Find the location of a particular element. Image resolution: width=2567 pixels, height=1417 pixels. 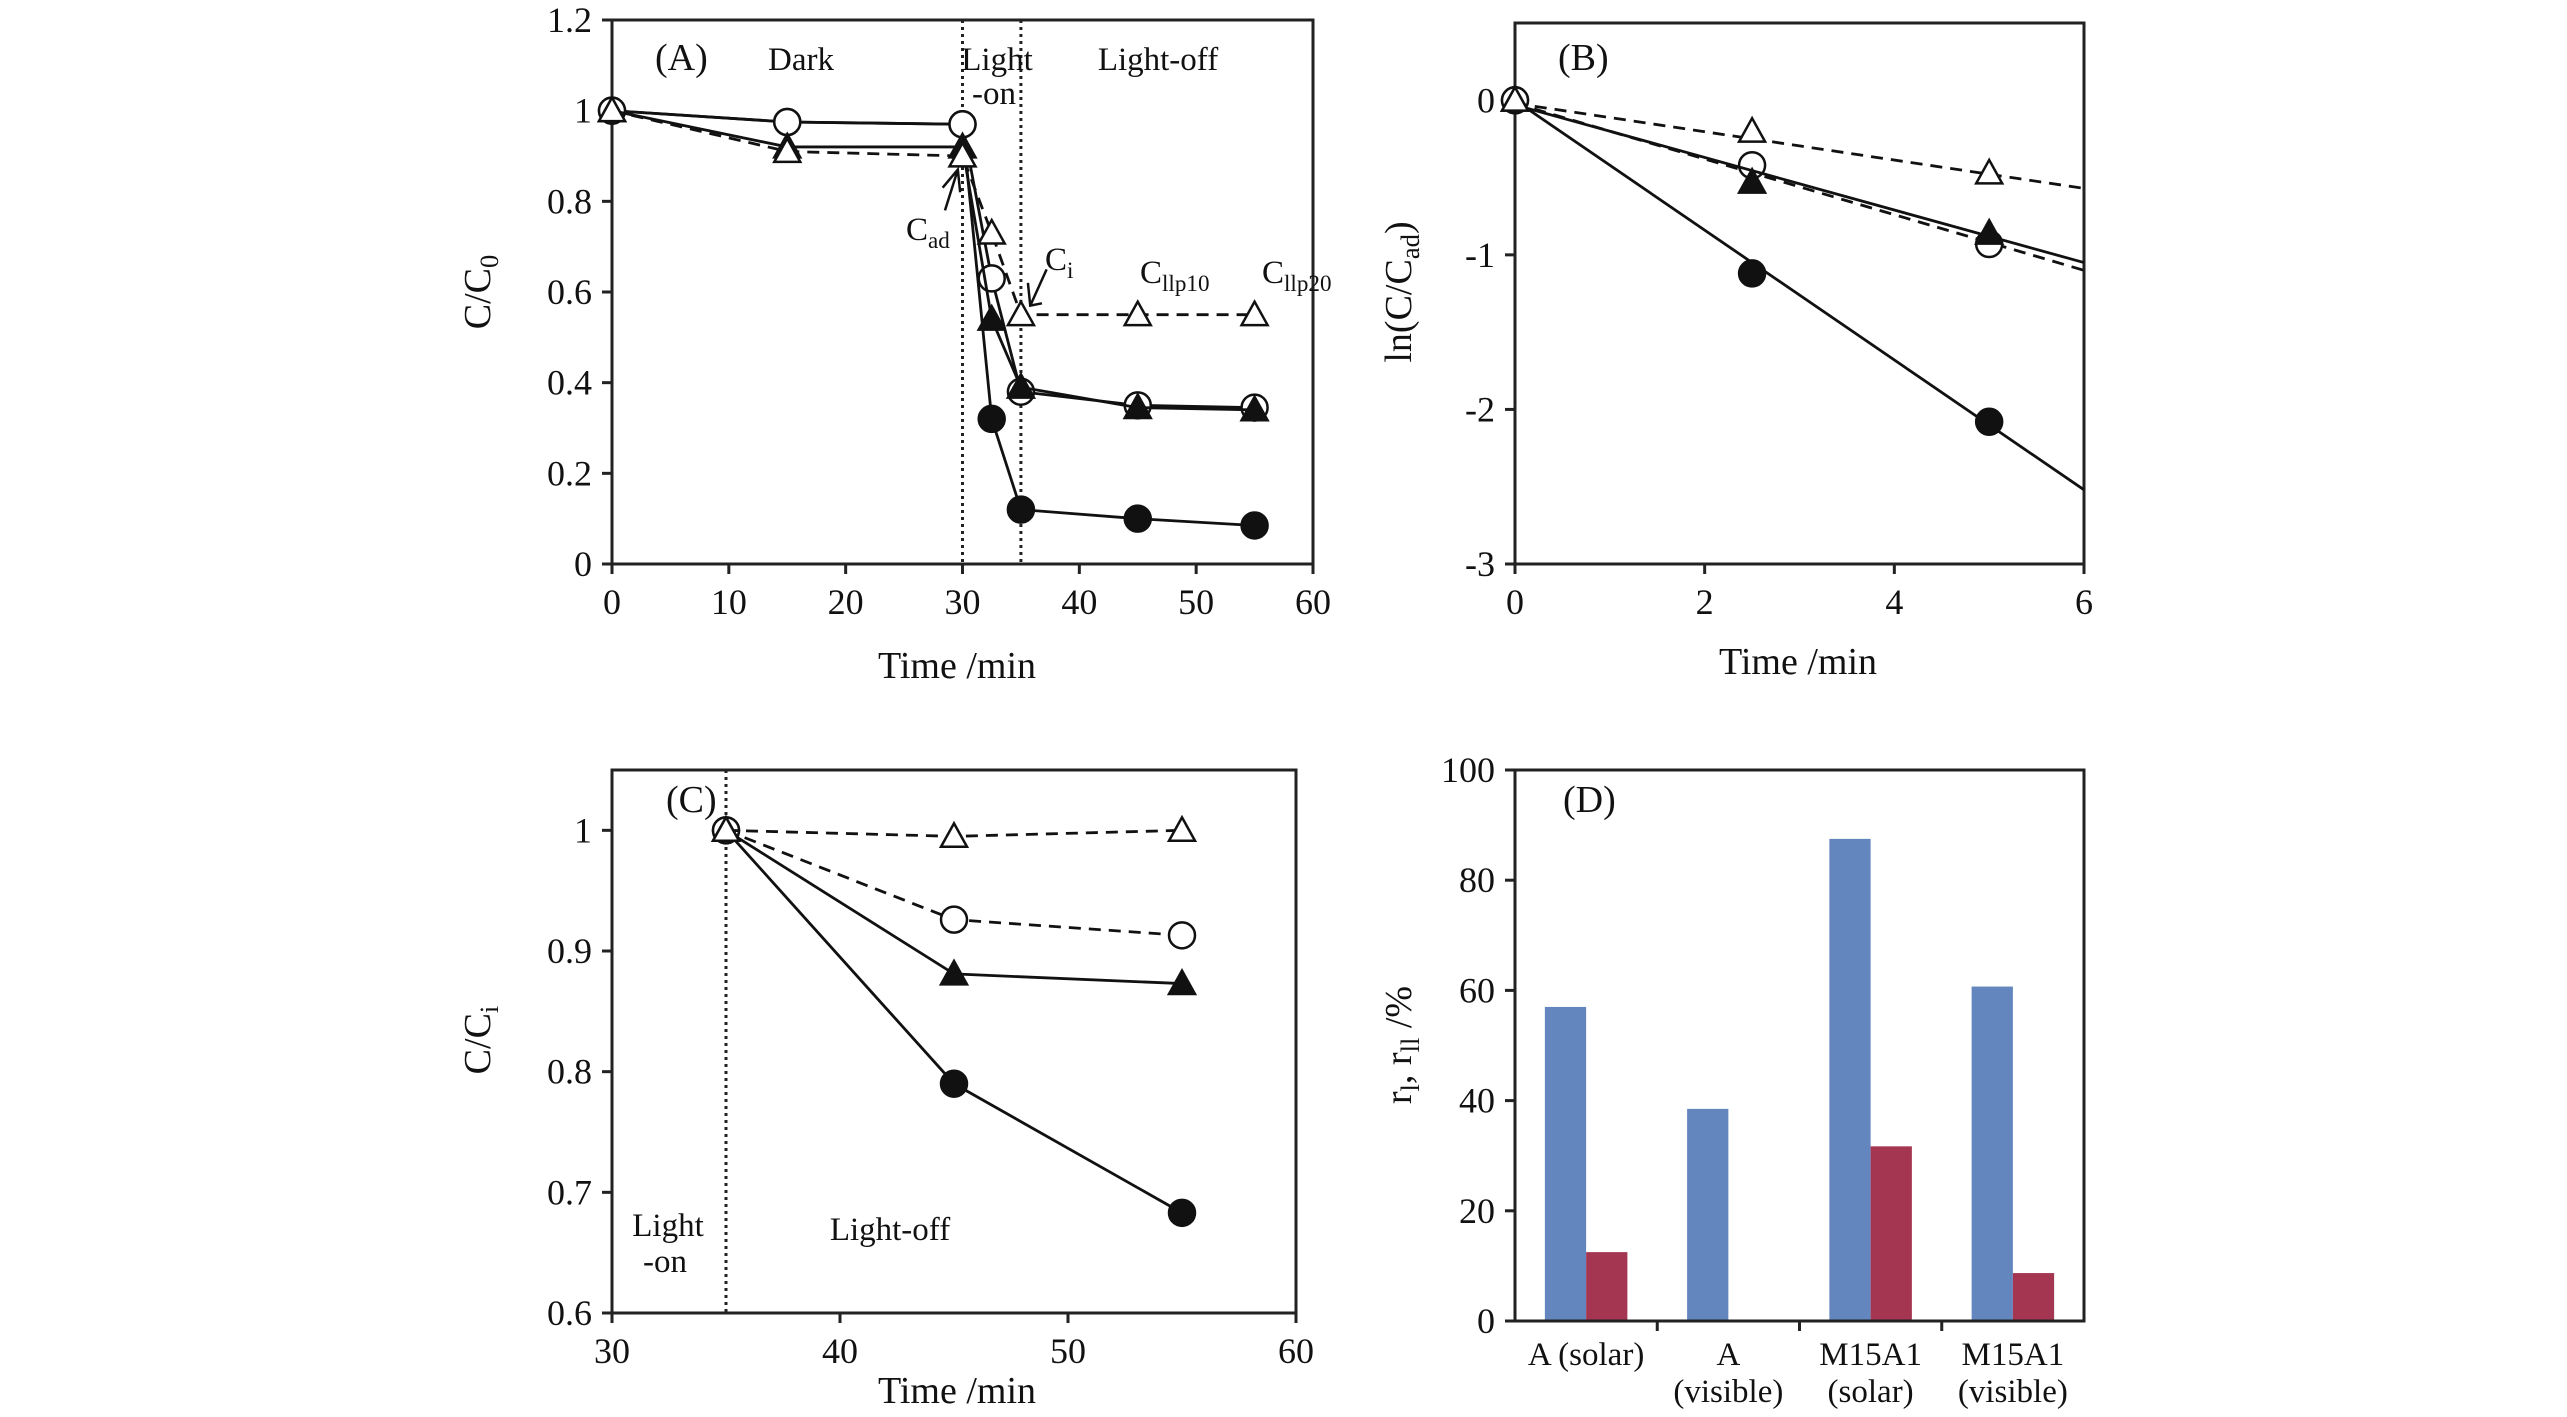

y-tick-label: 80 is located at coordinates (1477, 880).